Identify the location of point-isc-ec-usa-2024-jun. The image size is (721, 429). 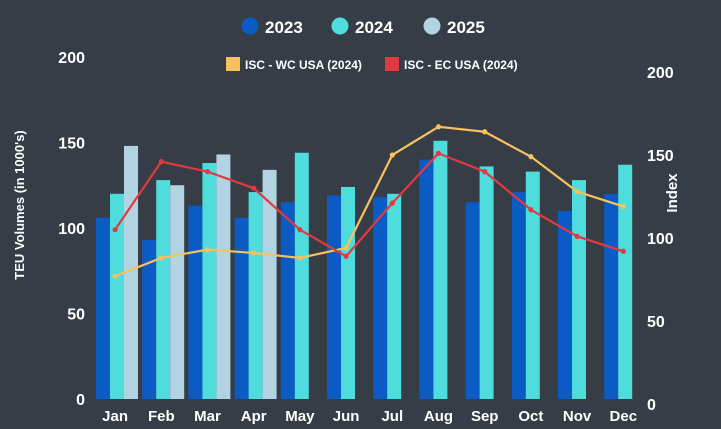
(346, 256).